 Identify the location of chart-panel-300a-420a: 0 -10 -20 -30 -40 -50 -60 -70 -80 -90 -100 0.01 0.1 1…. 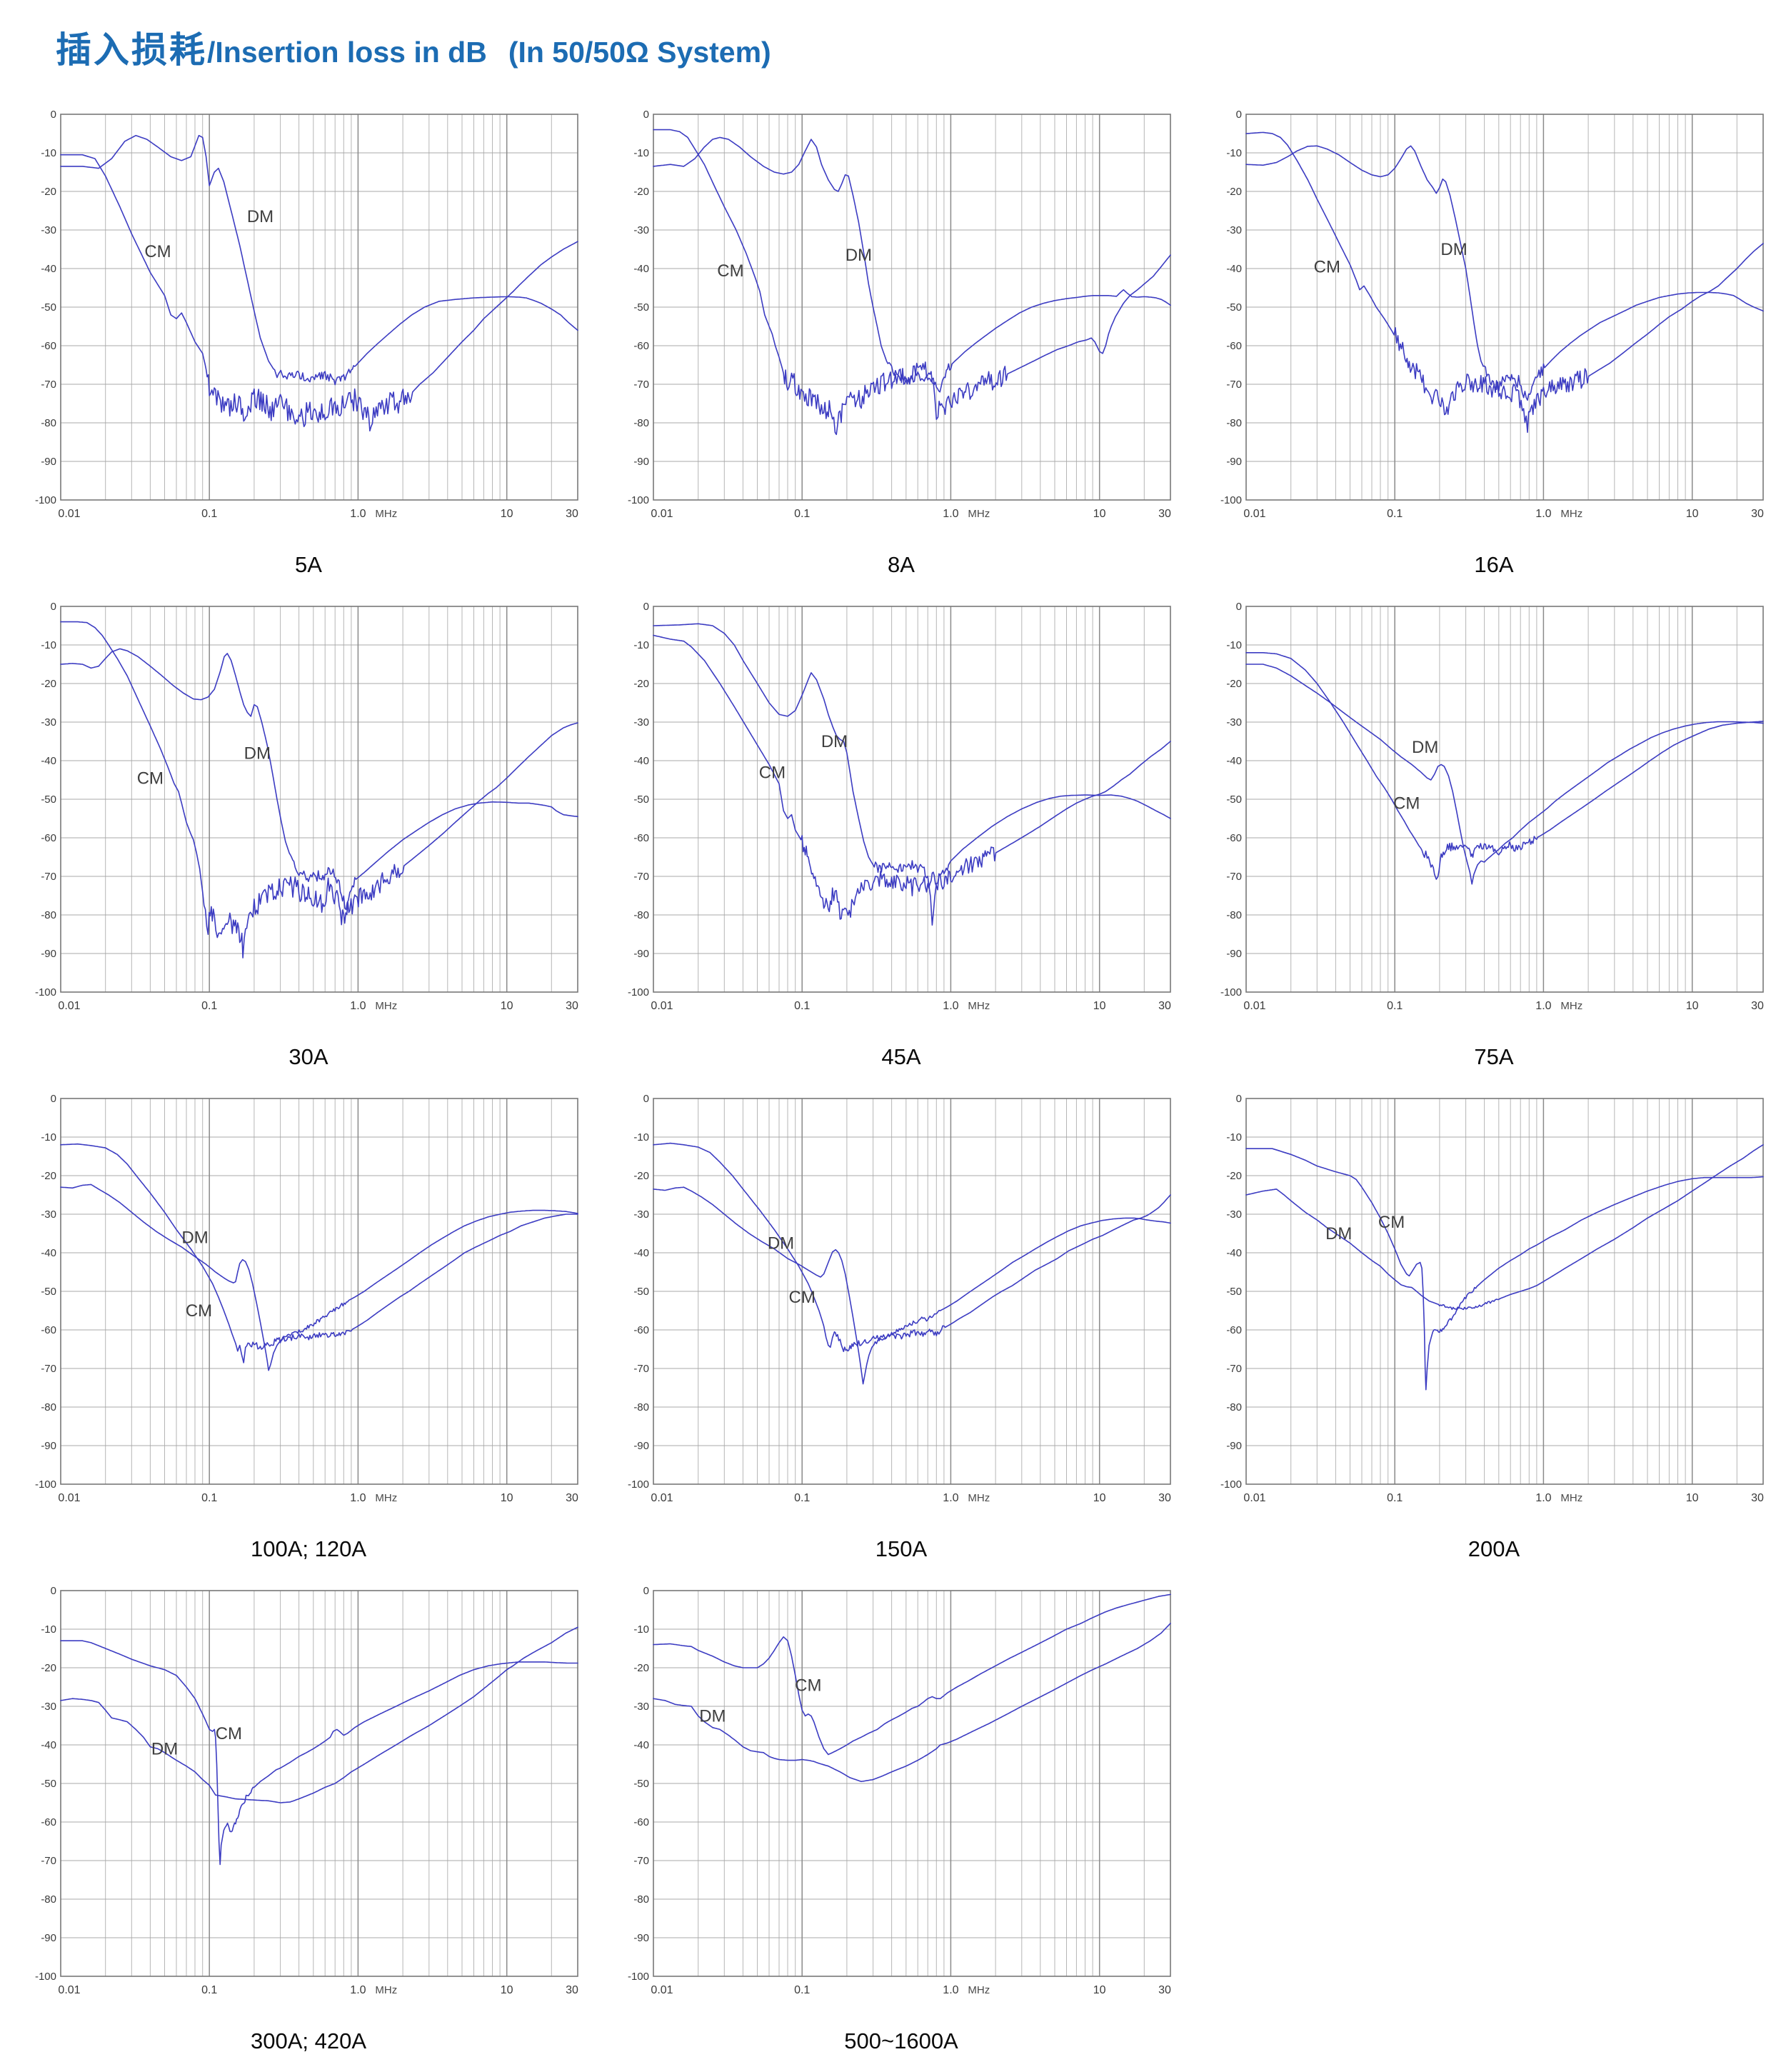
(308, 1819).